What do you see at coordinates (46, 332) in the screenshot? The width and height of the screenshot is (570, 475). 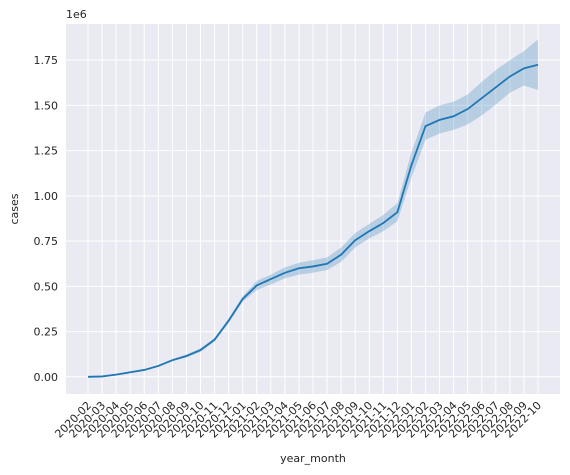 I see `y-tick-label: 0.25` at bounding box center [46, 332].